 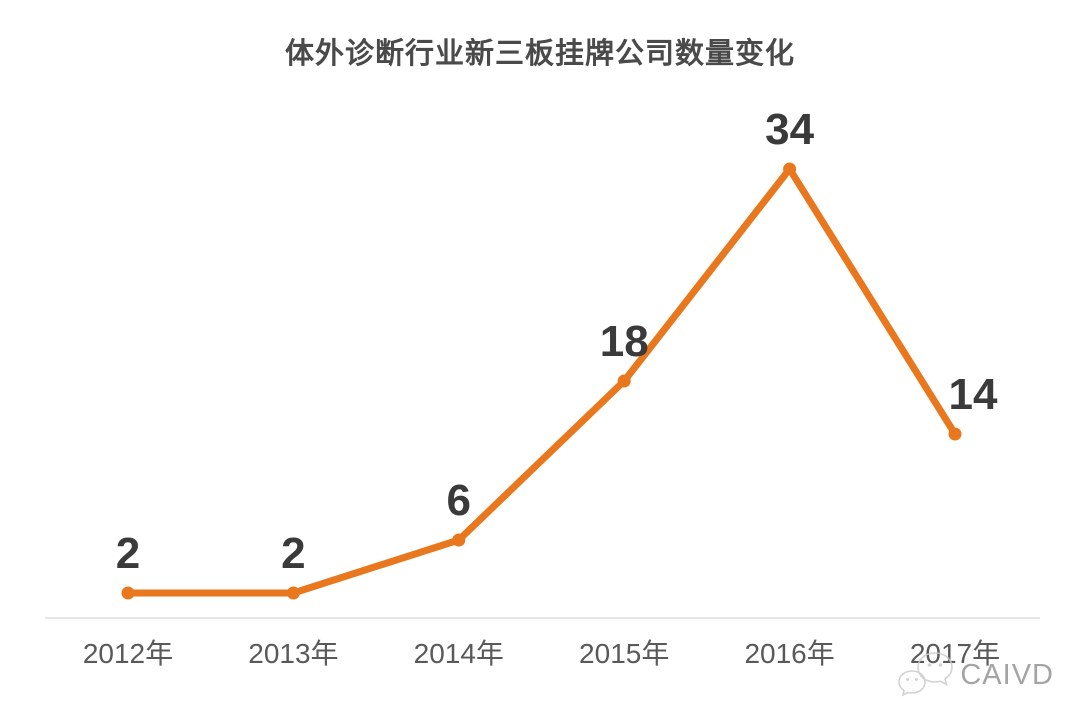 What do you see at coordinates (955, 653) in the screenshot?
I see `x-tick-label: 2017年` at bounding box center [955, 653].